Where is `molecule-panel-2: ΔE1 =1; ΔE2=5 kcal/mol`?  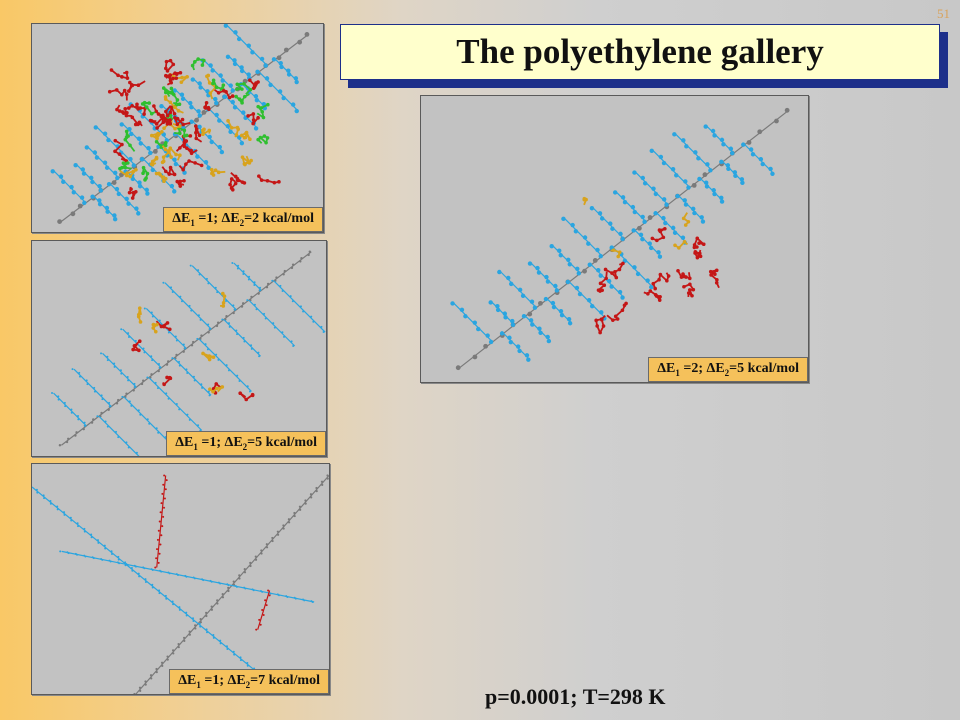 molecule-panel-2: ΔE1 =1; ΔE2=5 kcal/mol is located at coordinates (179, 348).